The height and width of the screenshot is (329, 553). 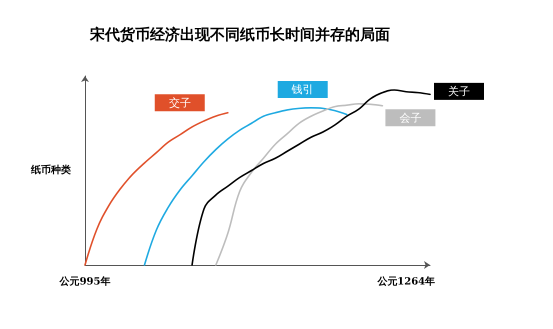 What do you see at coordinates (410, 117) in the screenshot?
I see `series-label: 会子` at bounding box center [410, 117].